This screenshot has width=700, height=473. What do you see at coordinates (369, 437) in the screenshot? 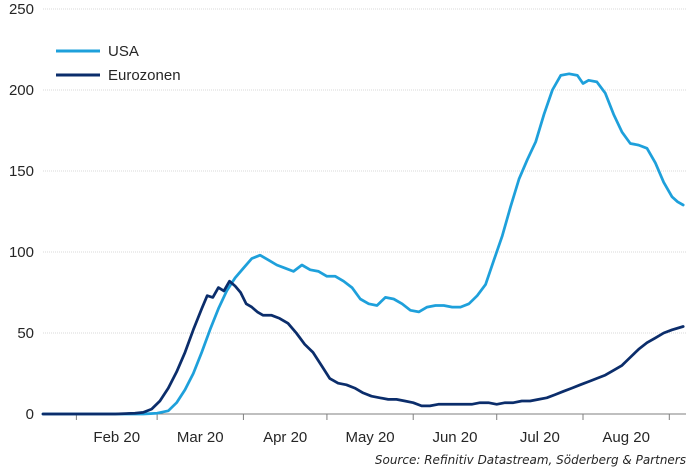
I see `x-tick-label: May 20` at bounding box center [369, 437].